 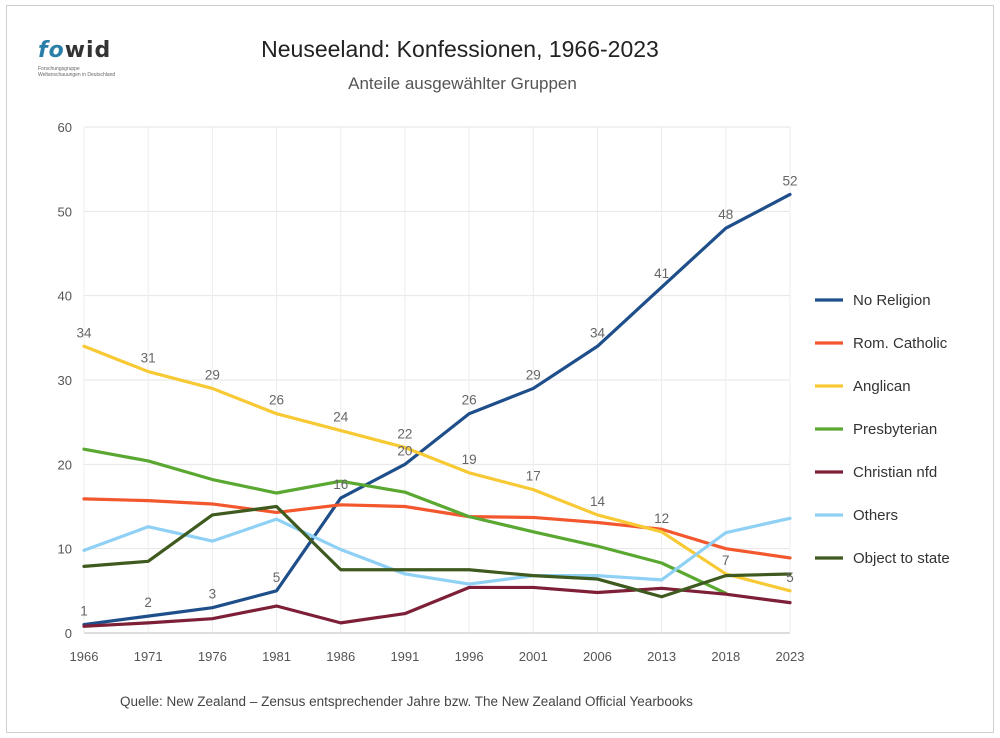 I want to click on data-label: 16, so click(x=340, y=484).